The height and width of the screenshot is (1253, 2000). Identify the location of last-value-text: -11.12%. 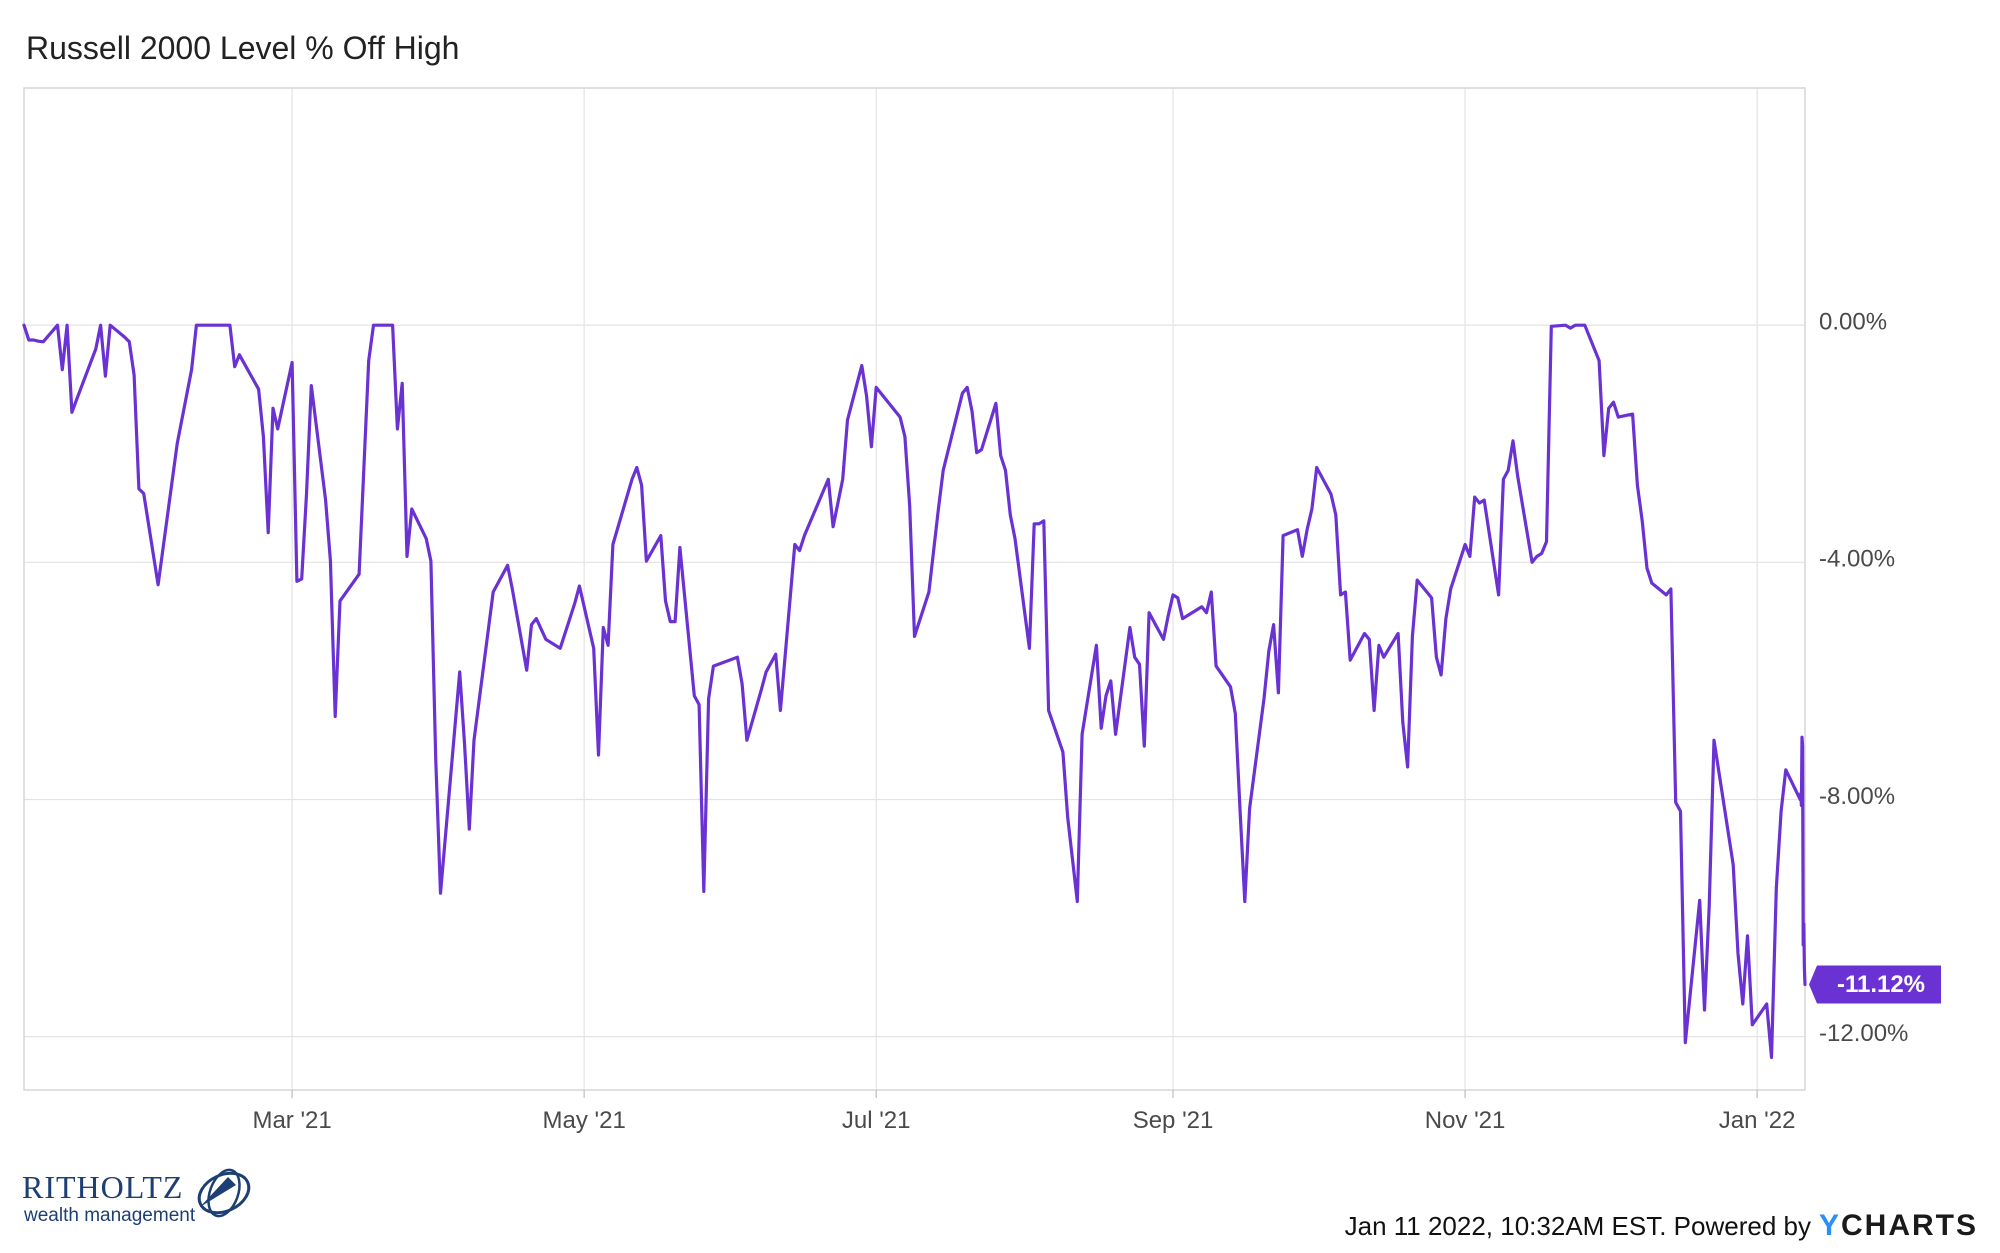
(1881, 984).